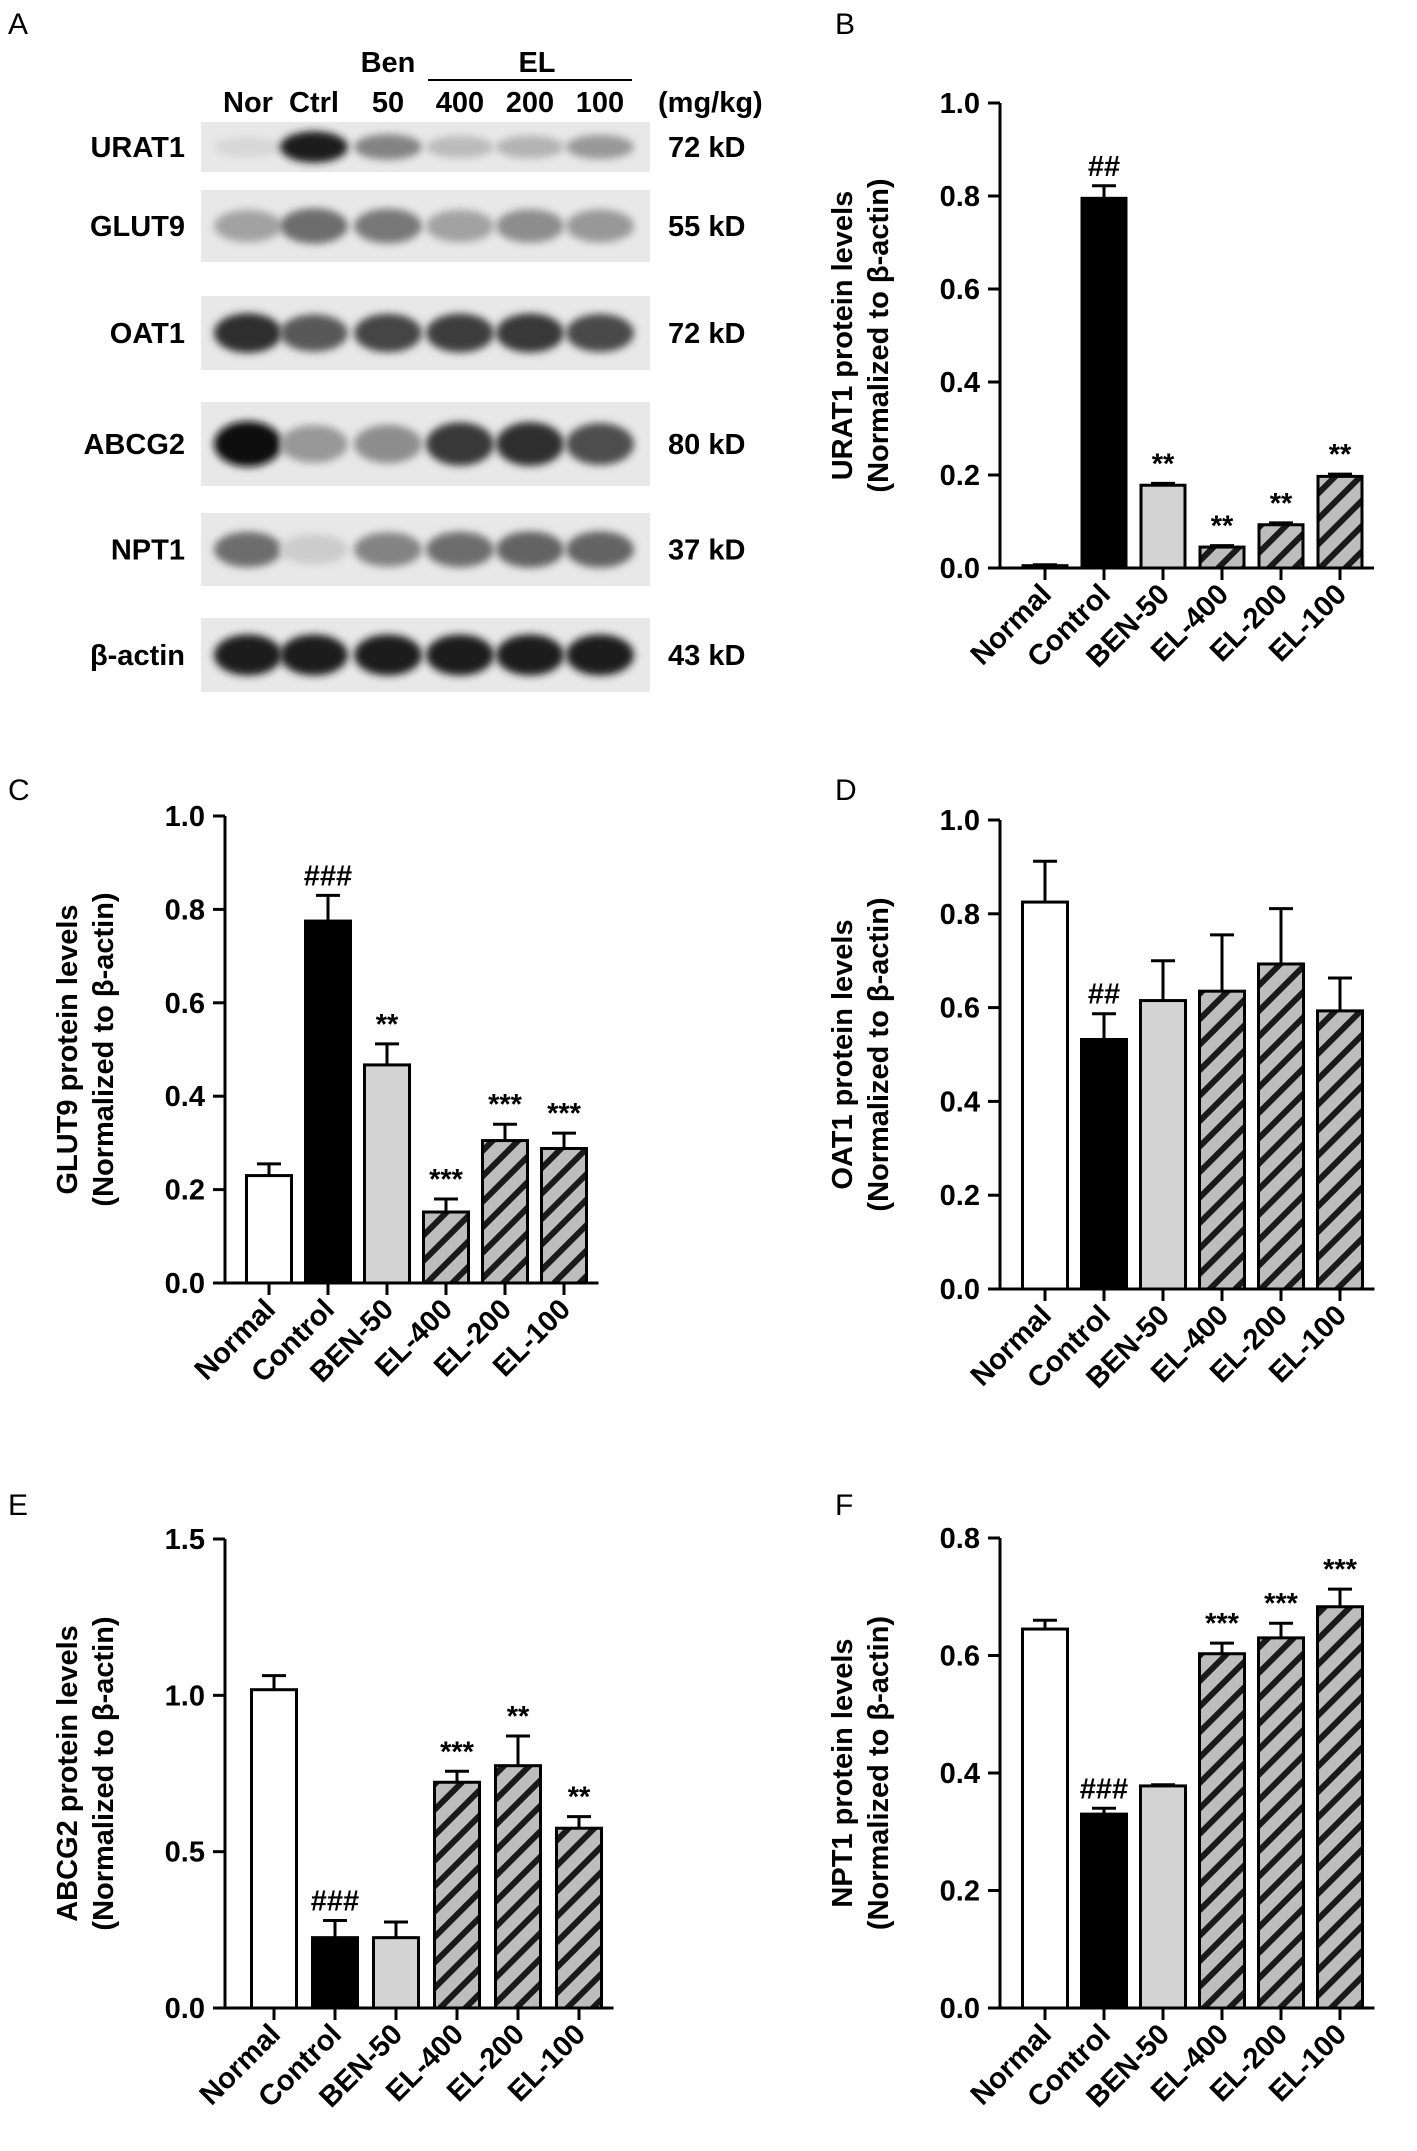  I want to click on blot-size-label: 43 kD, so click(706, 656).